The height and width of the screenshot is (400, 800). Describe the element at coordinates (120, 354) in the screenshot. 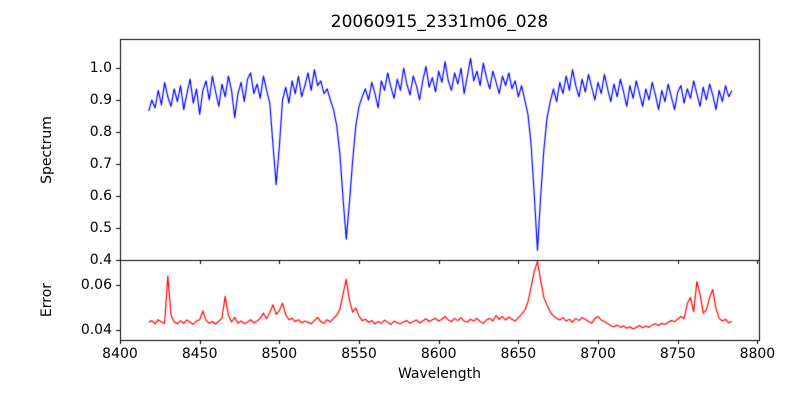

I see `x-tick-label: 8400` at that location.